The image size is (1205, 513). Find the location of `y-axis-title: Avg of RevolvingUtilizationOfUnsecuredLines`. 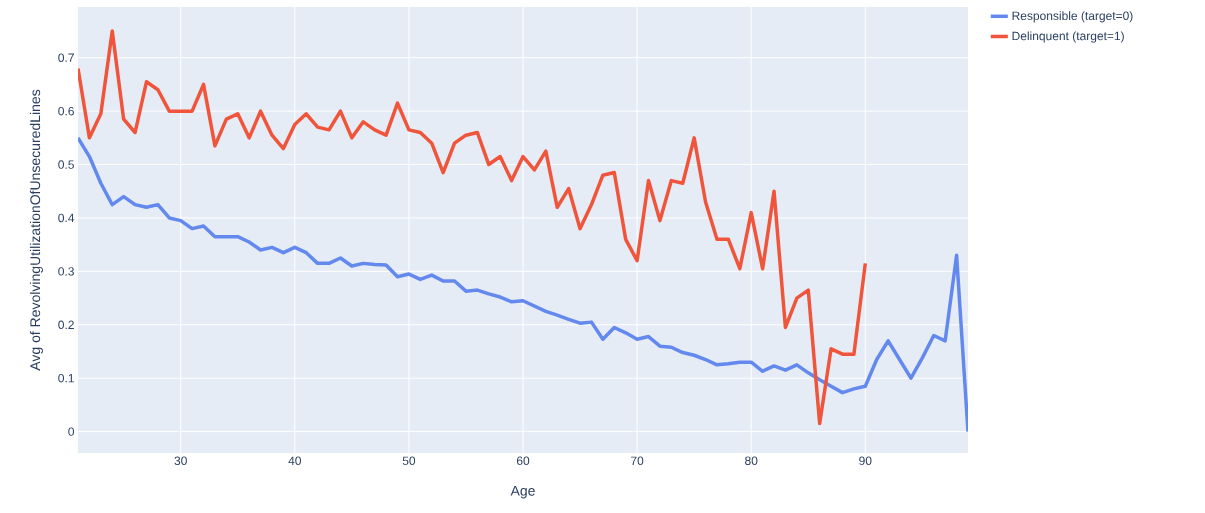

y-axis-title: Avg of RevolvingUtilizationOfUnsecuredLines is located at coordinates (36, 230).